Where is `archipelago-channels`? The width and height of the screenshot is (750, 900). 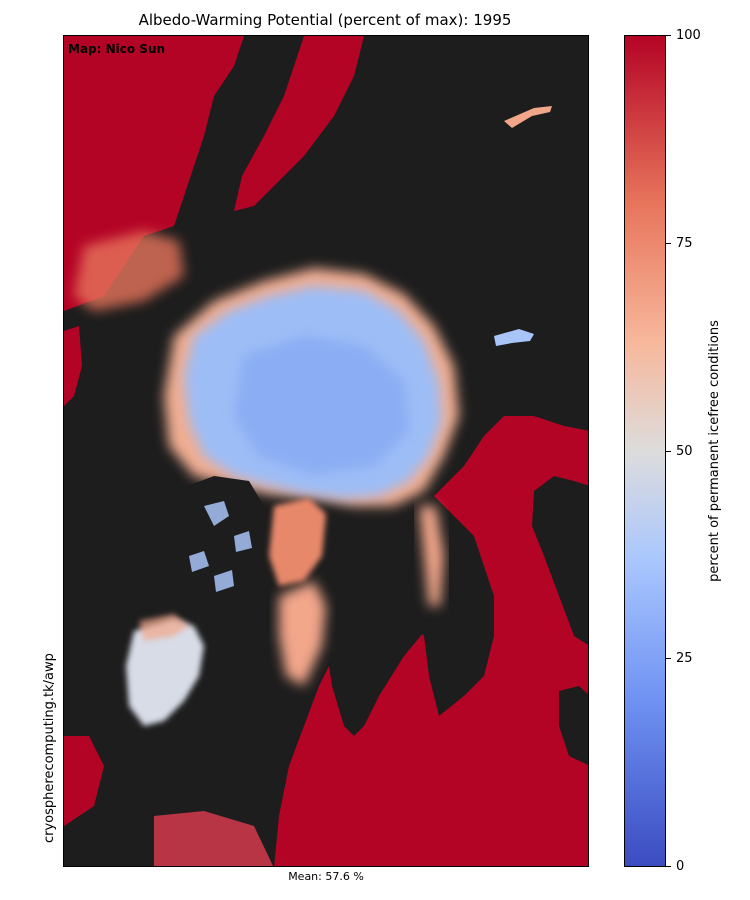 archipelago-channels is located at coordinates (220, 546).